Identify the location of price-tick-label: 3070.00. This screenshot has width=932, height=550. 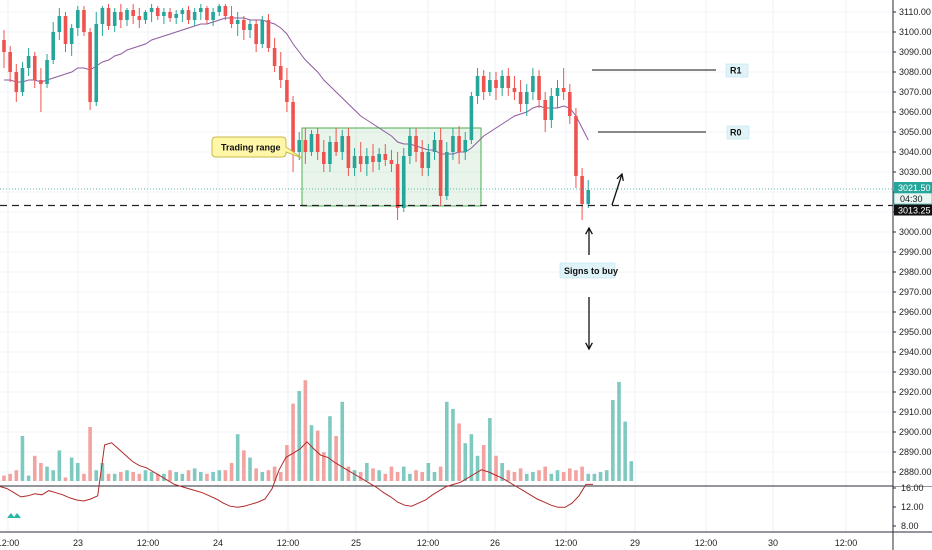
(915, 92).